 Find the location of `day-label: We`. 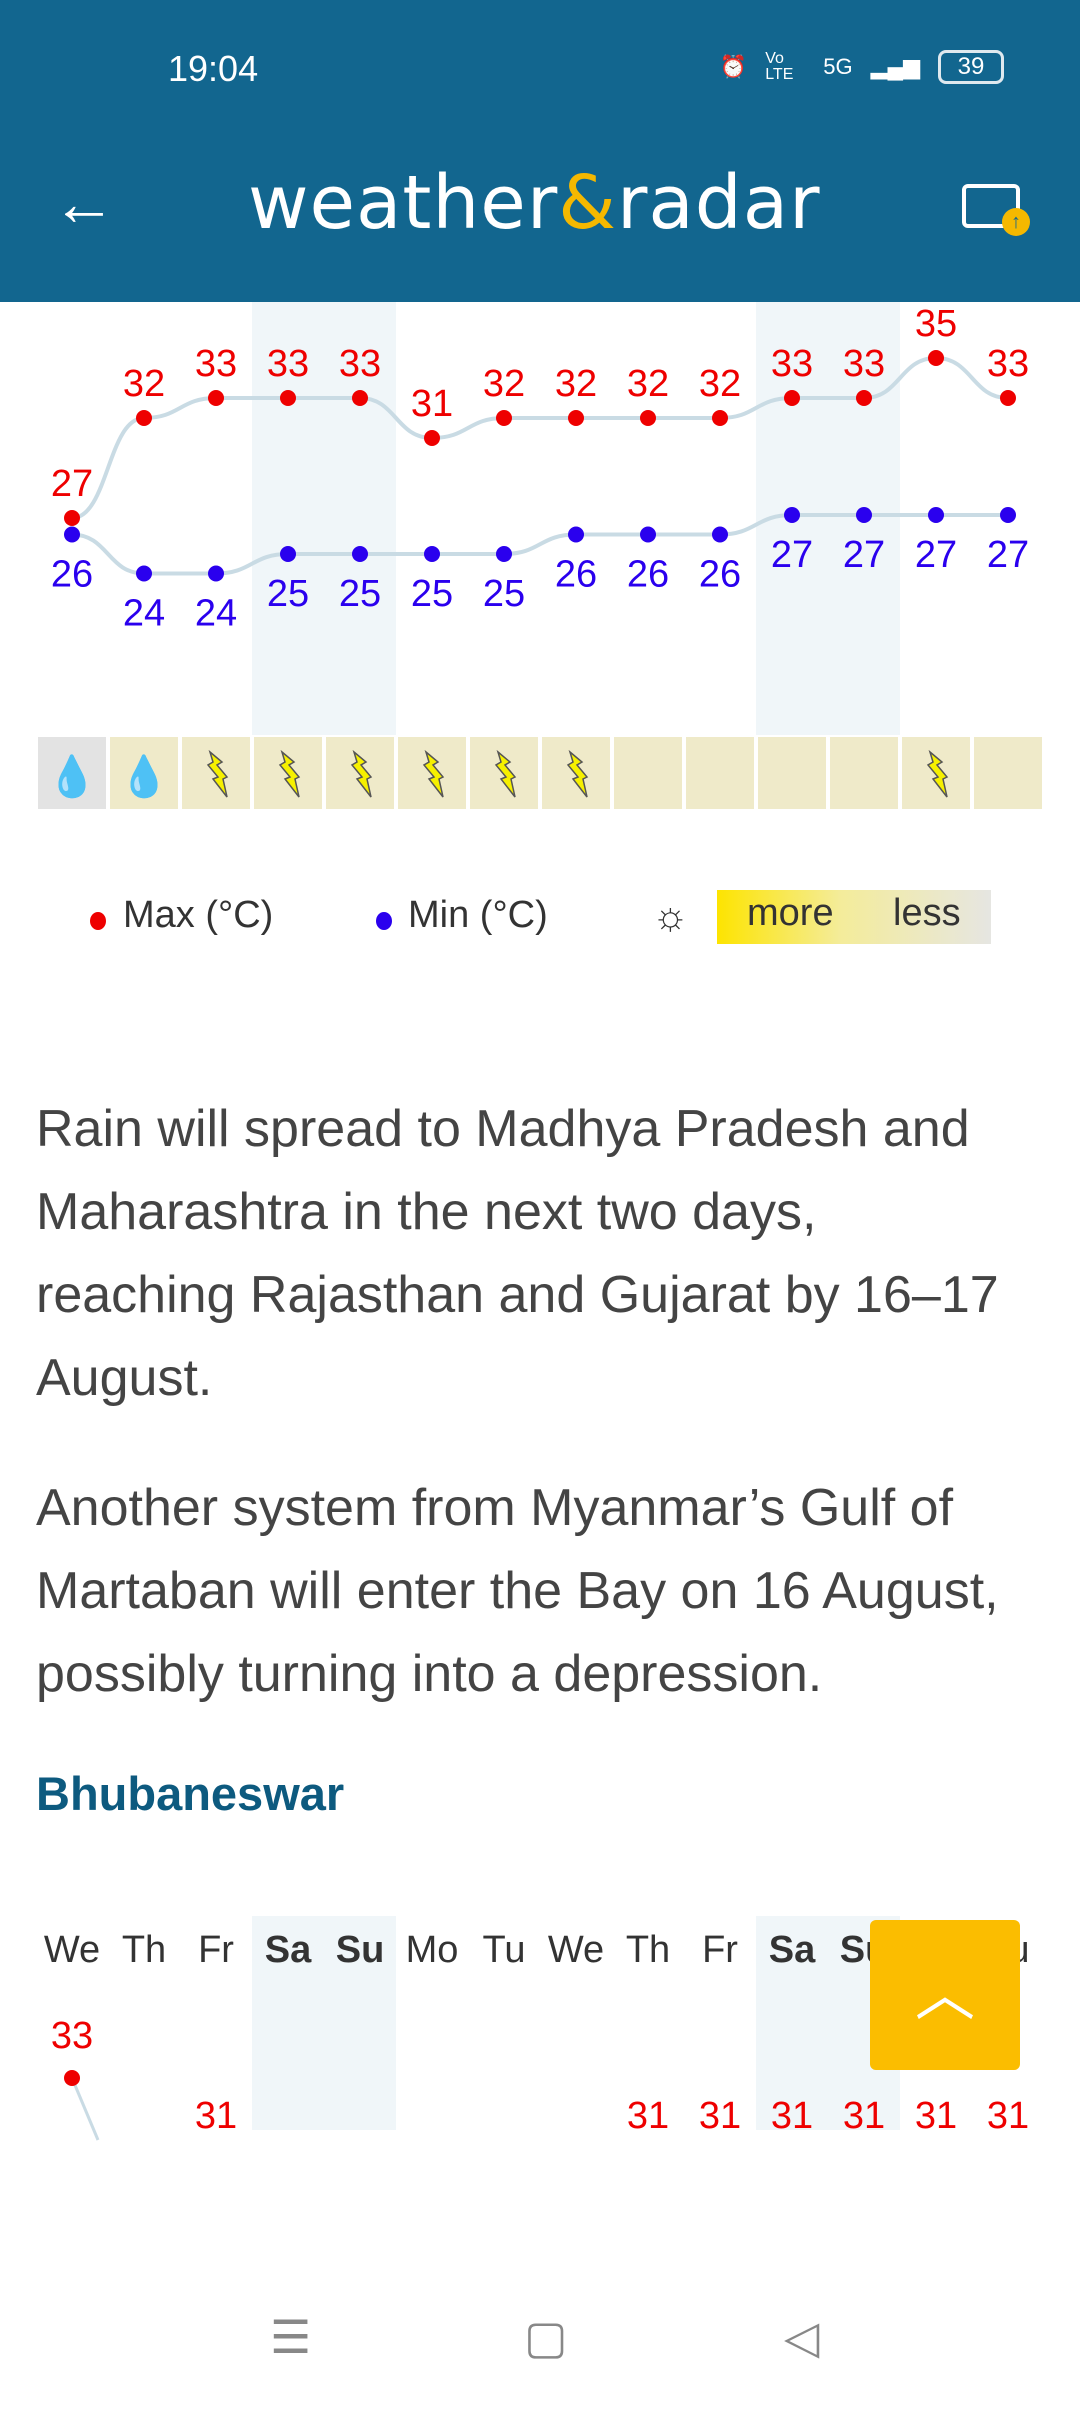

day-label: We is located at coordinates (576, 1950).